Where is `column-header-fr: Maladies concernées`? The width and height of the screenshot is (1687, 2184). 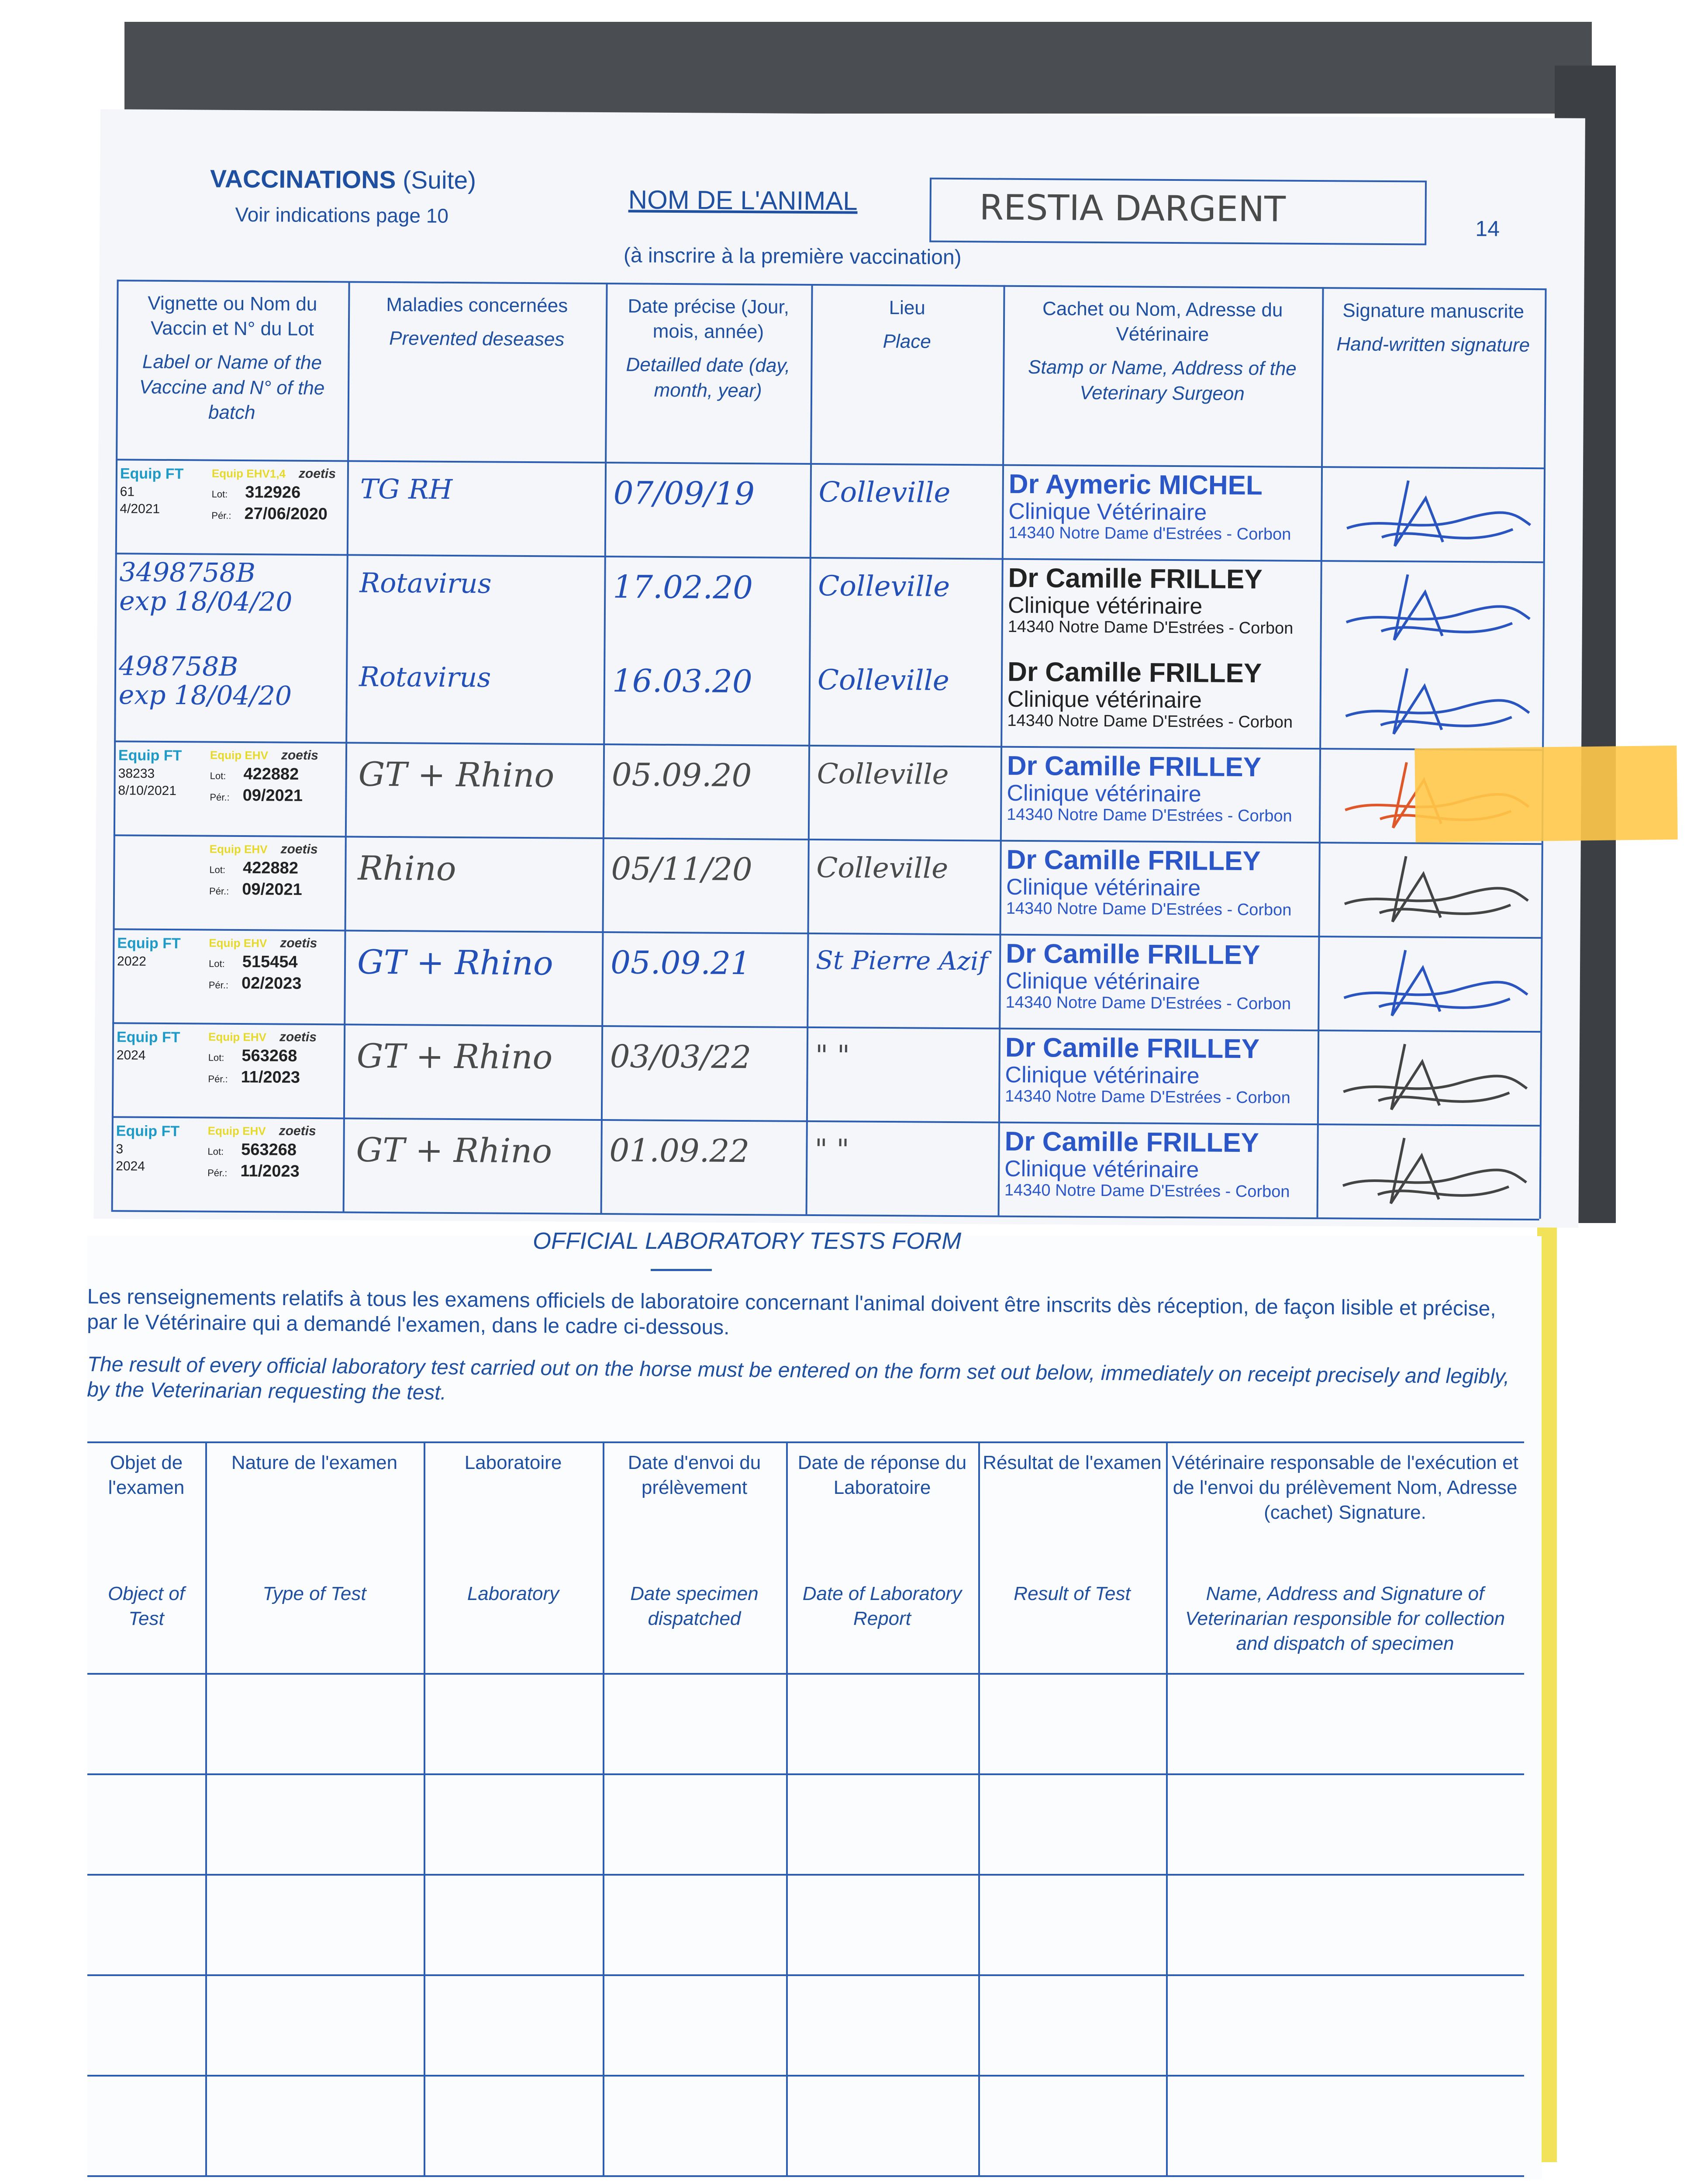 column-header-fr: Maladies concernées is located at coordinates (477, 305).